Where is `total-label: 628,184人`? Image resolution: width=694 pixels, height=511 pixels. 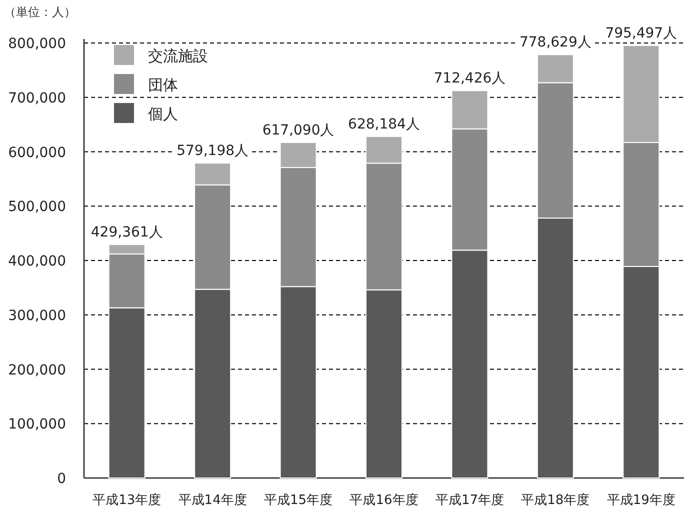
total-label: 628,184人 is located at coordinates (384, 124).